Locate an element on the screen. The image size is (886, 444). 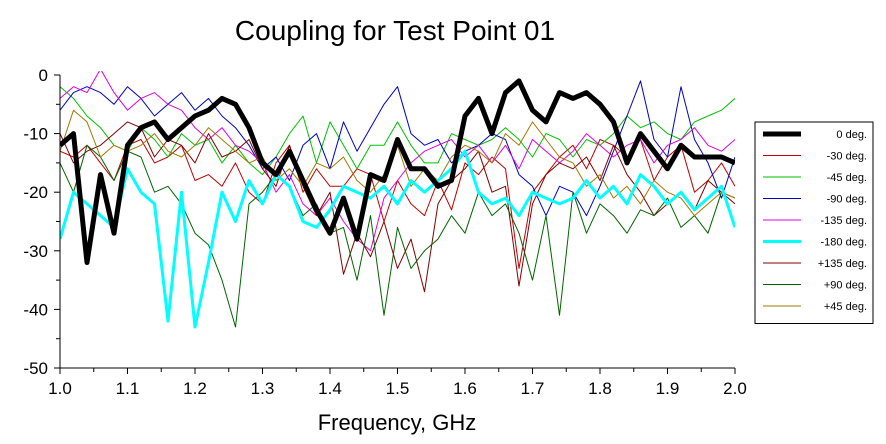
x-tick-label: 1.3 is located at coordinates (263, 388).